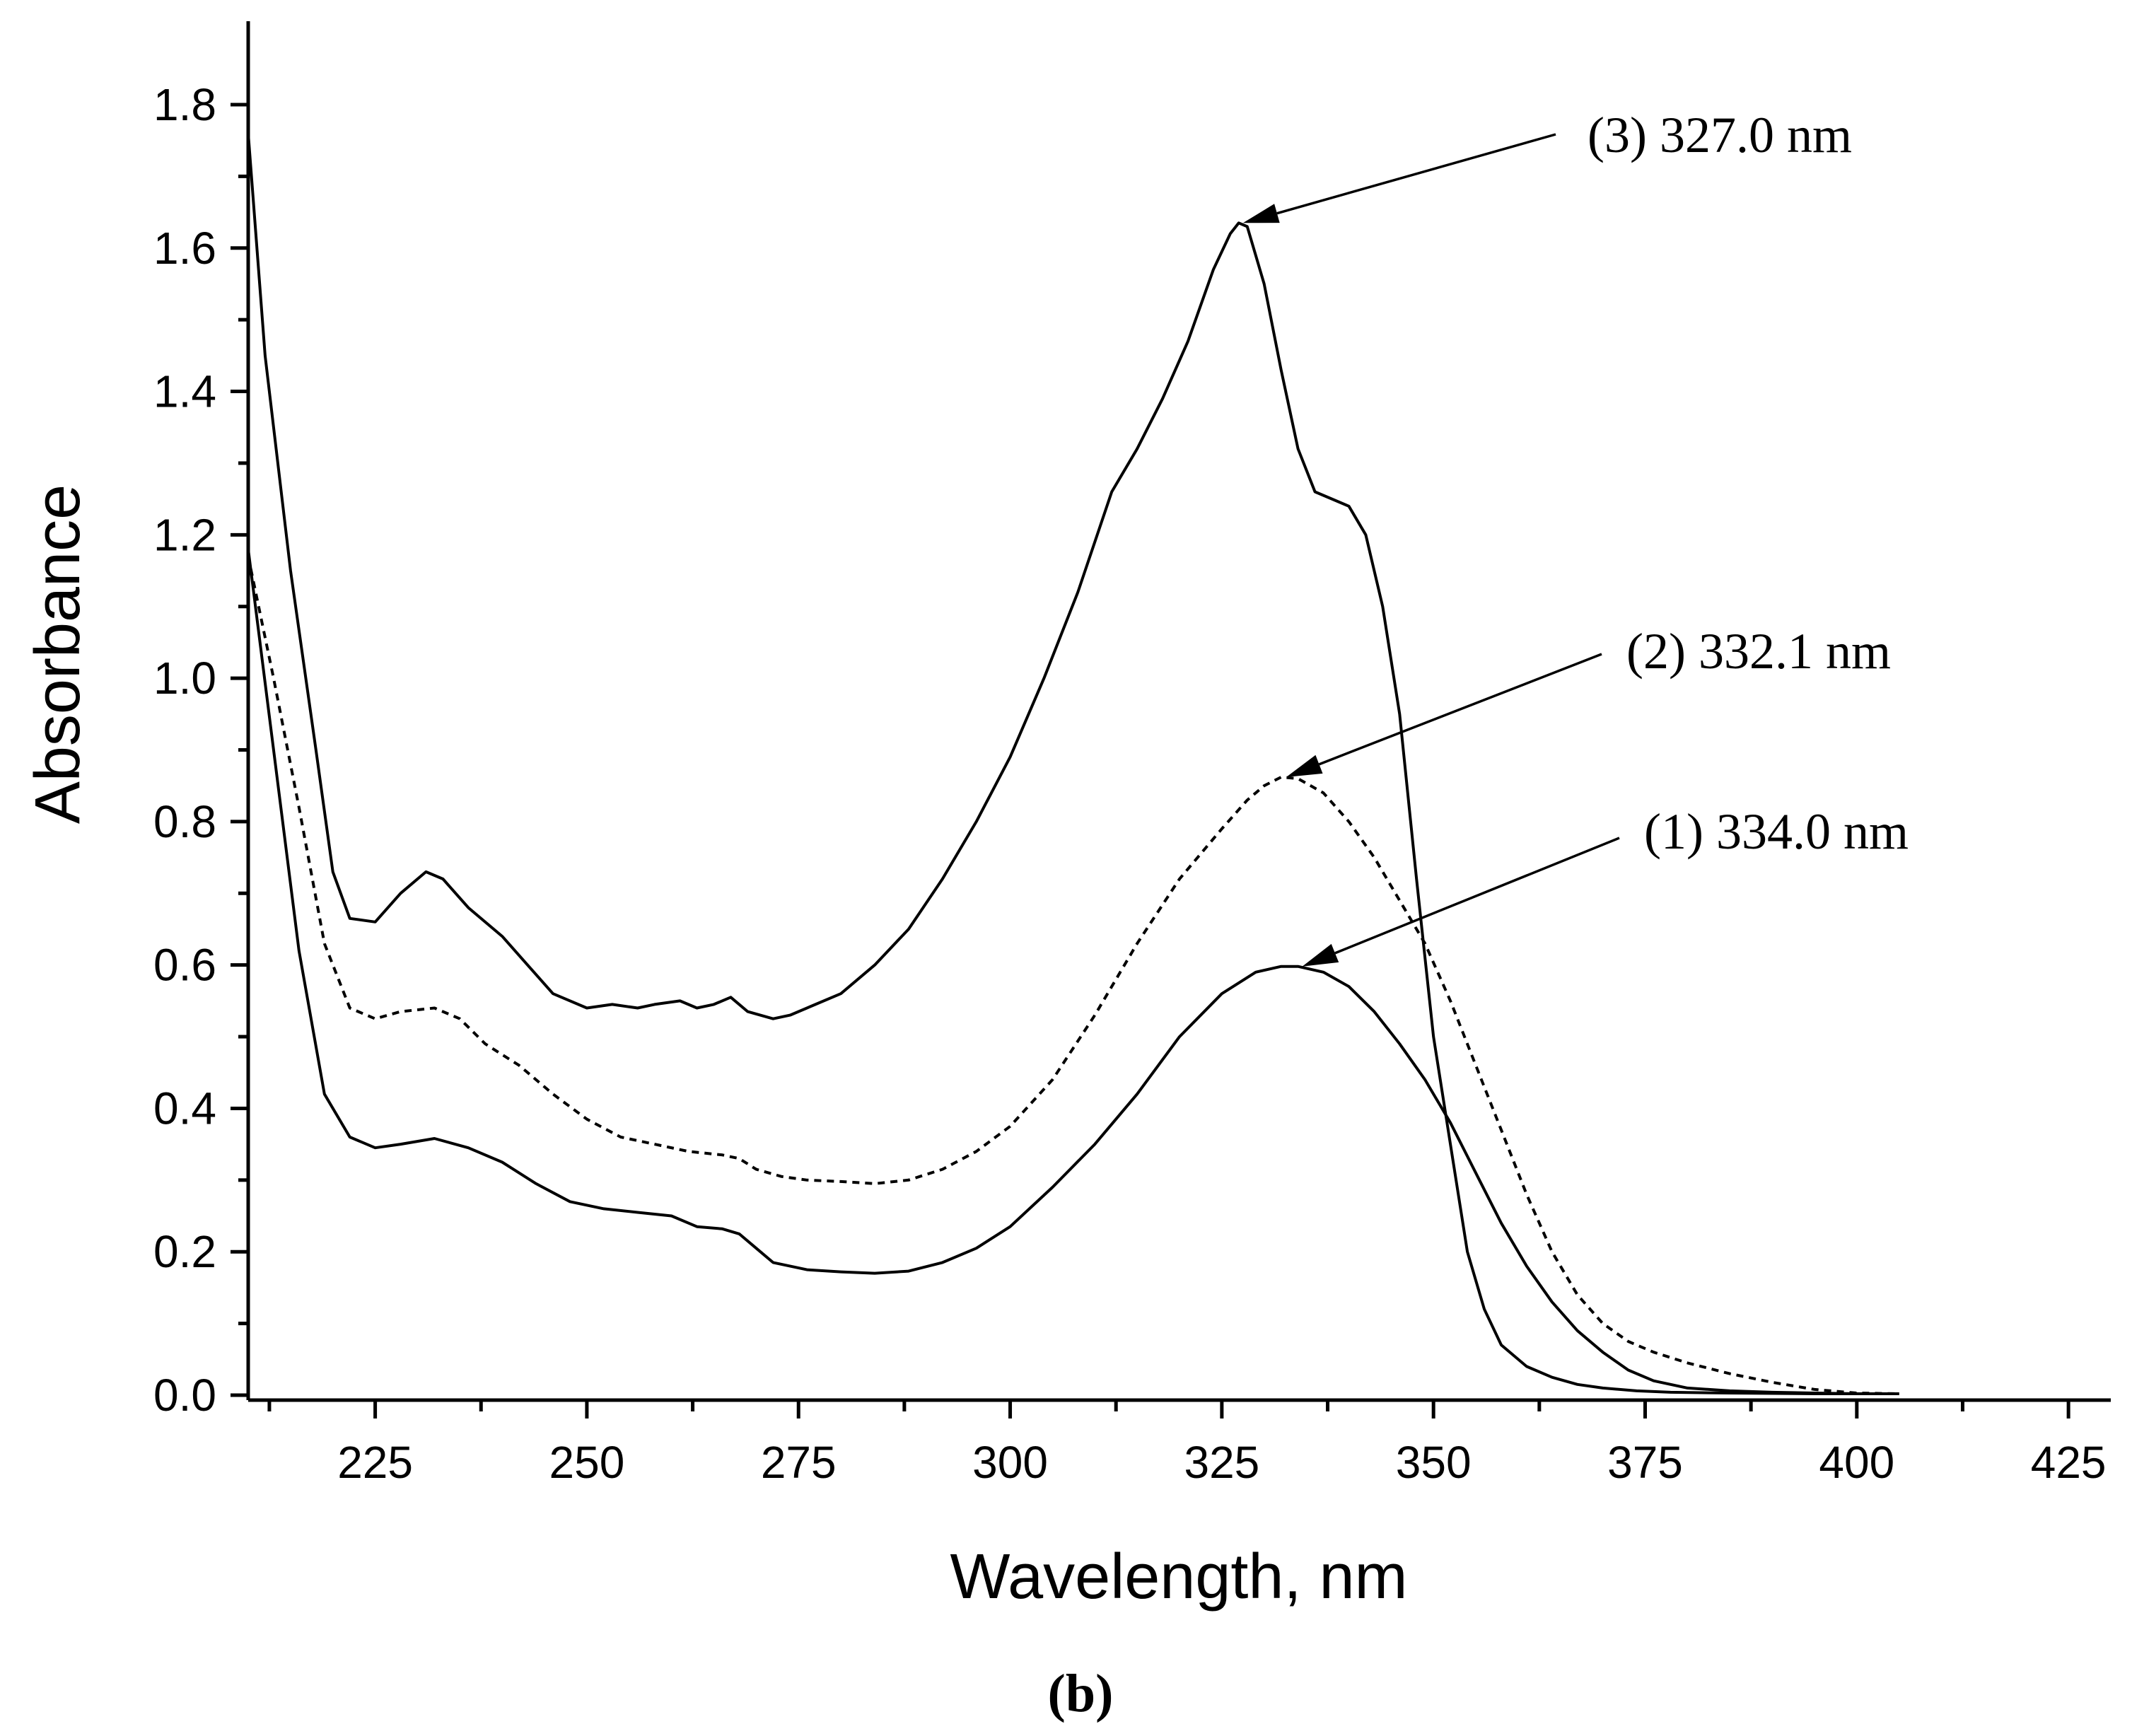  I want to click on y-tick-label: 1.2, so click(184, 534).